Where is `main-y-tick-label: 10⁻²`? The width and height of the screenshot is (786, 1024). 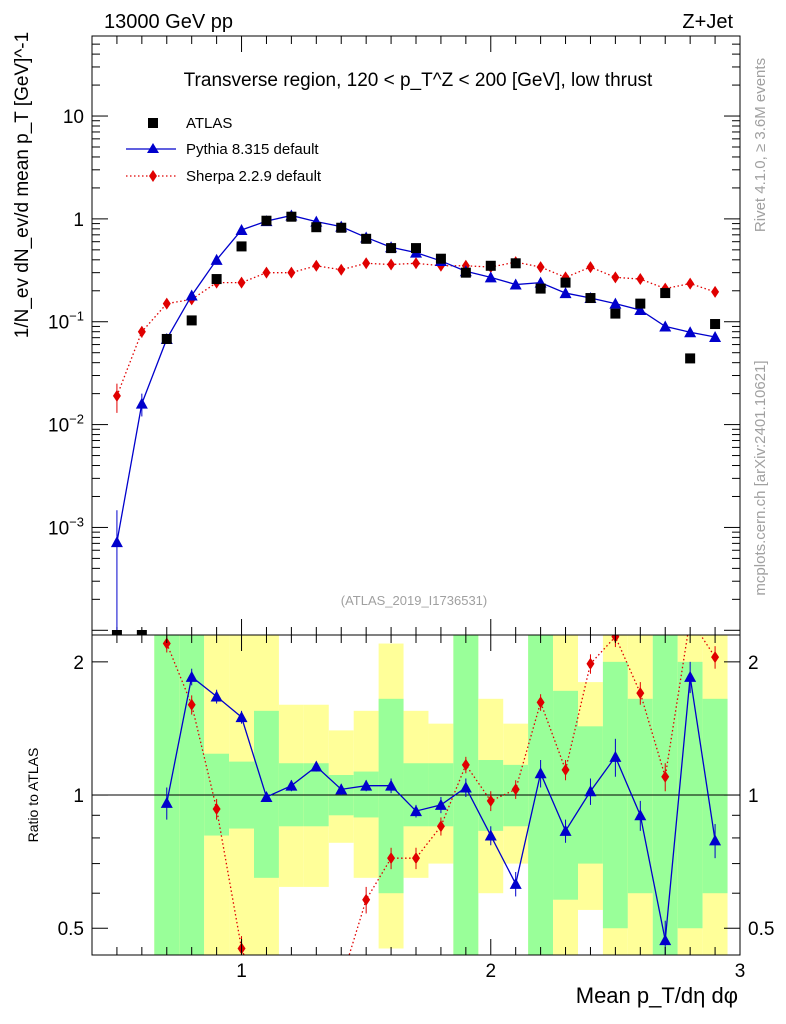
main-y-tick-label: 10⁻² is located at coordinates (66, 424).